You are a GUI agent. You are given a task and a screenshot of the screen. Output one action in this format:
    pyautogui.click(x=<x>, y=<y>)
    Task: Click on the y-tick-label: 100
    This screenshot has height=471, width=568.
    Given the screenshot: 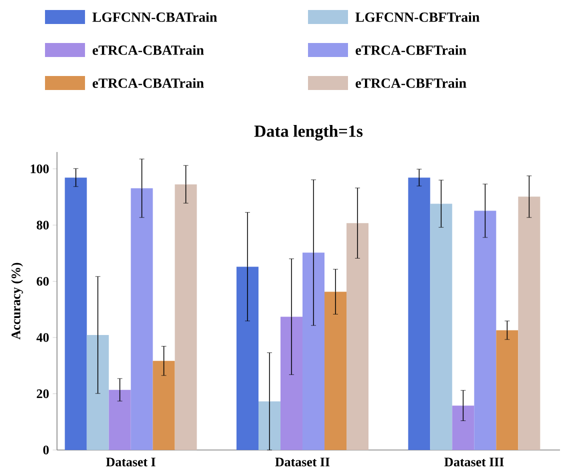 What is the action you would take?
    pyautogui.click(x=39, y=169)
    